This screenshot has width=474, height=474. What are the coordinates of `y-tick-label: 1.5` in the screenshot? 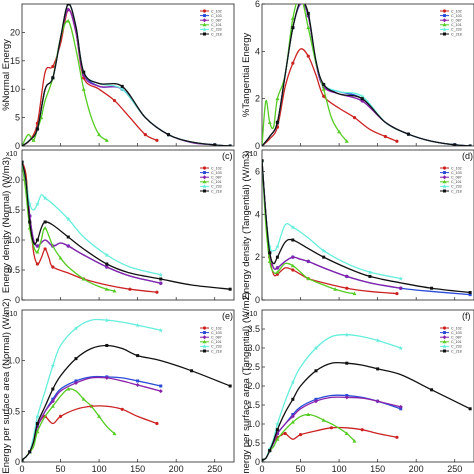 It's located at (253, 405).